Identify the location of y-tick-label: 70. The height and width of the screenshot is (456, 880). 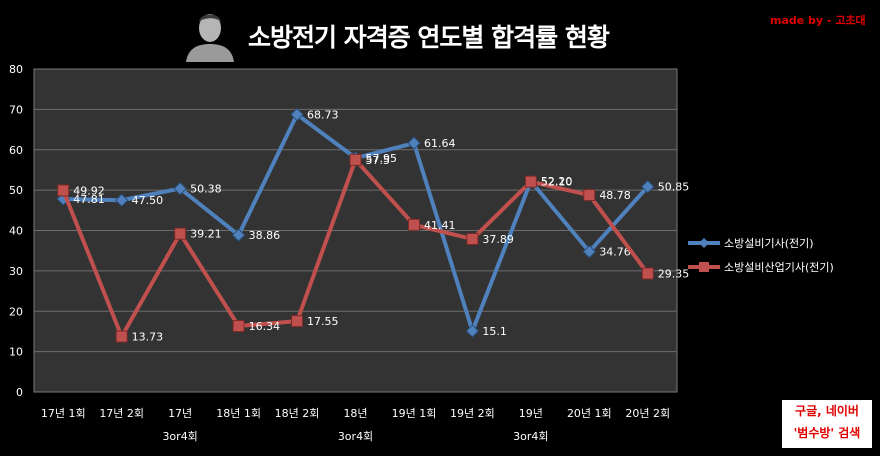
(16, 109).